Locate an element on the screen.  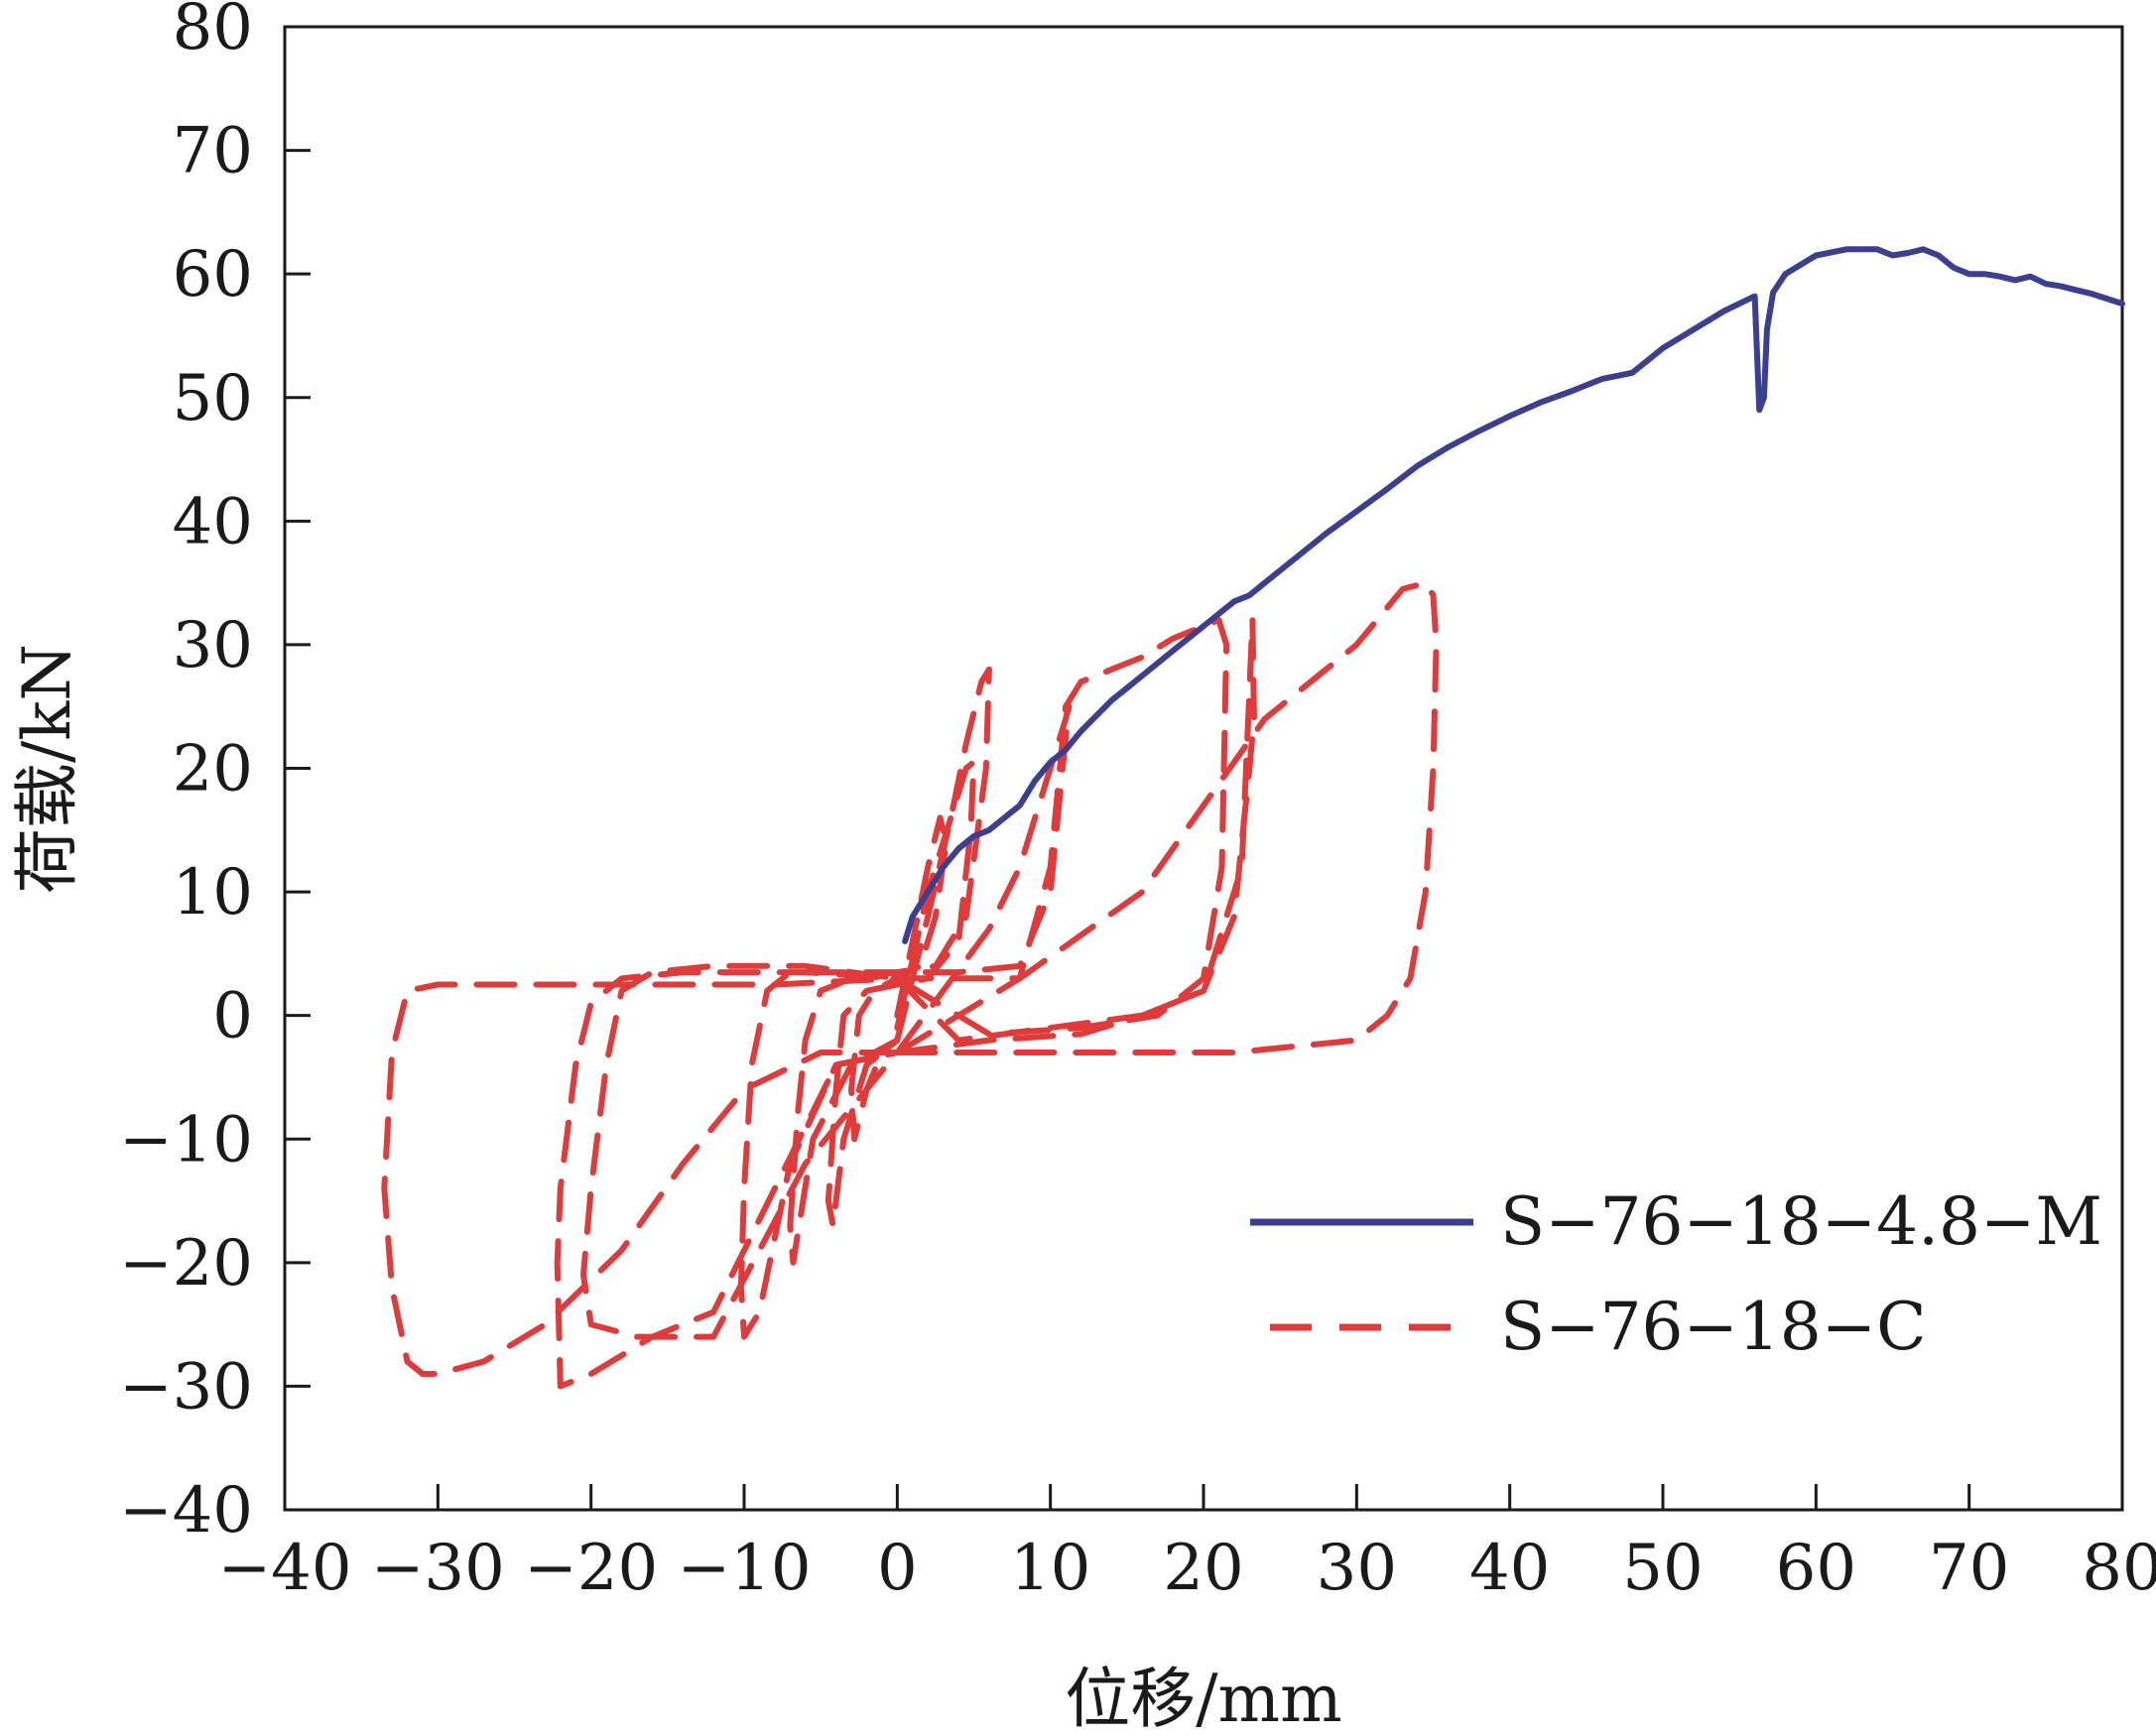
x-tick-label: 20 is located at coordinates (1203, 1568).